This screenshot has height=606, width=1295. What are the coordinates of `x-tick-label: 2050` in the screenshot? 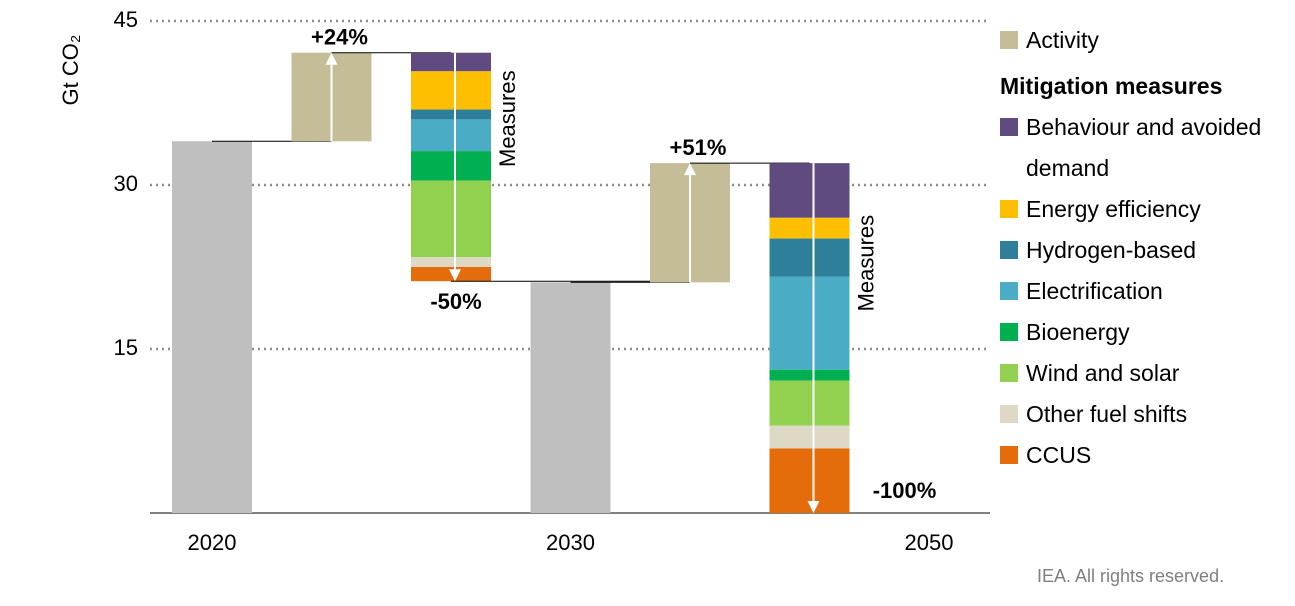 It's located at (929, 542).